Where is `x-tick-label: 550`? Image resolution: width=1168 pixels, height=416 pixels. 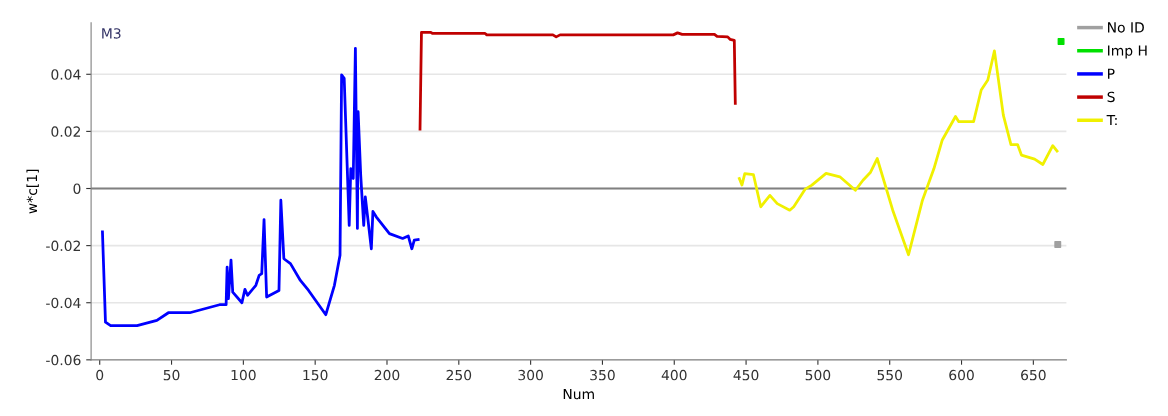 x-tick-label: 550 is located at coordinates (890, 375).